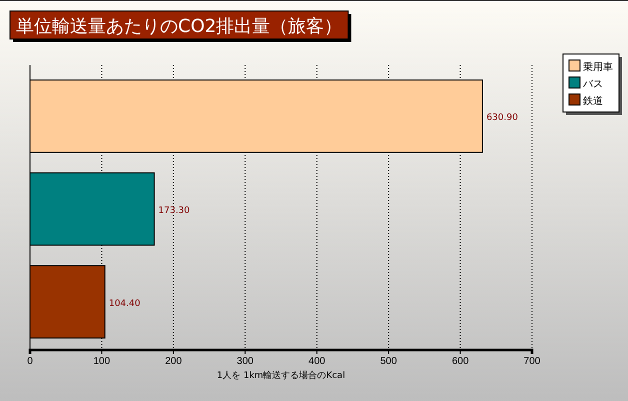  I want to click on x-tick-label: 600, so click(461, 362).